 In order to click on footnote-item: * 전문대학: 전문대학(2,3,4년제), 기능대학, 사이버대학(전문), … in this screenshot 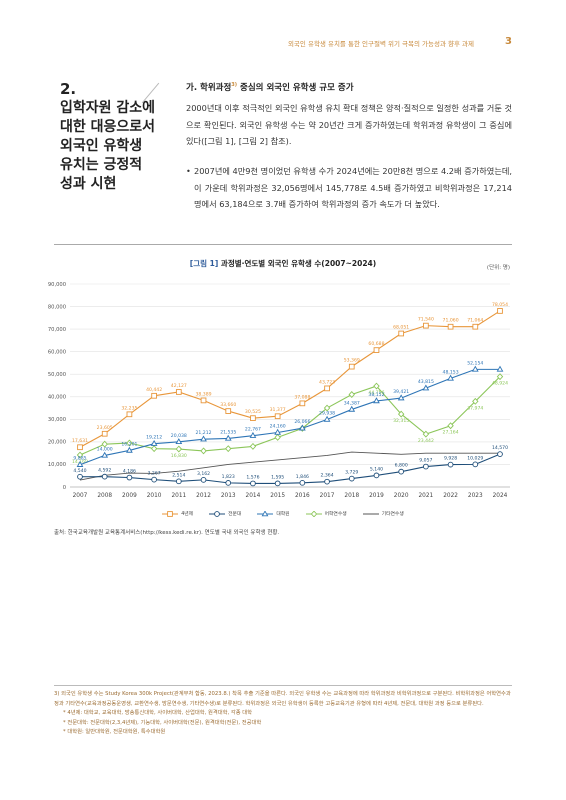, I will do `click(162, 722)`.